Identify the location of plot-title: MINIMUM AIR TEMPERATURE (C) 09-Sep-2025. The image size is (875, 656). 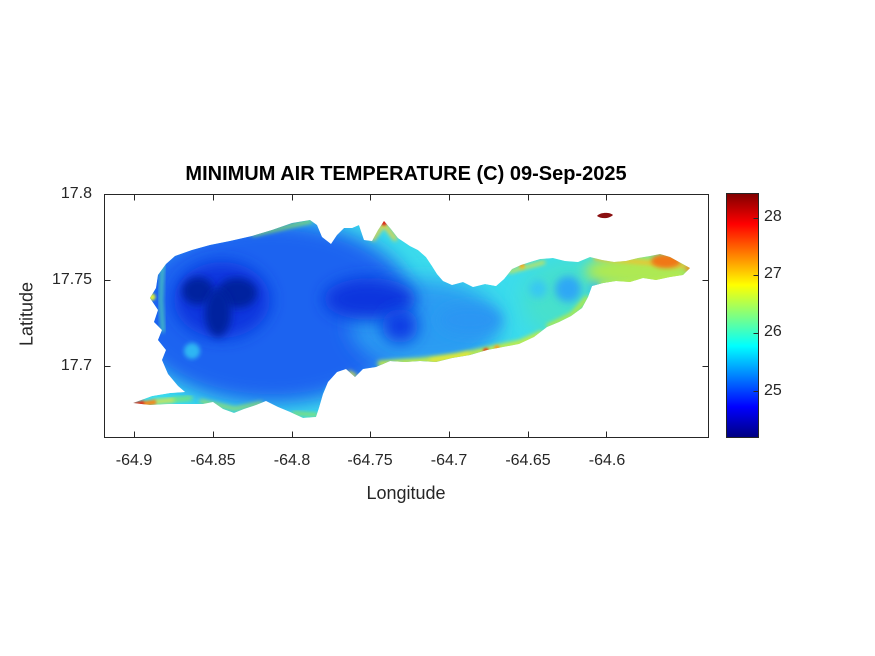
(406, 174).